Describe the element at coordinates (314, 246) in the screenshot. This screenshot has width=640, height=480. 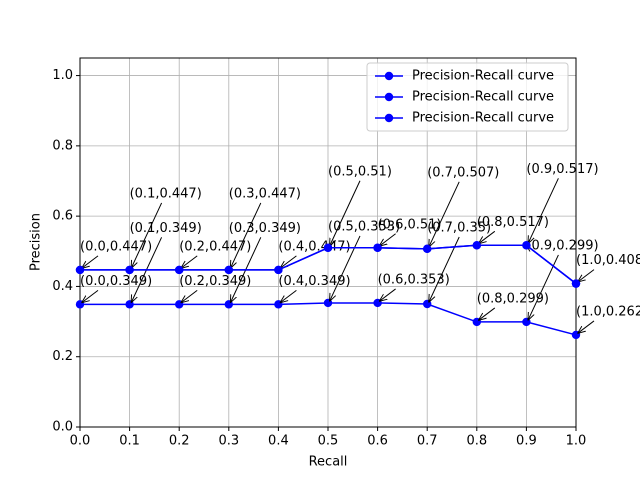
I see `annotation: (0.4,0.447)` at that location.